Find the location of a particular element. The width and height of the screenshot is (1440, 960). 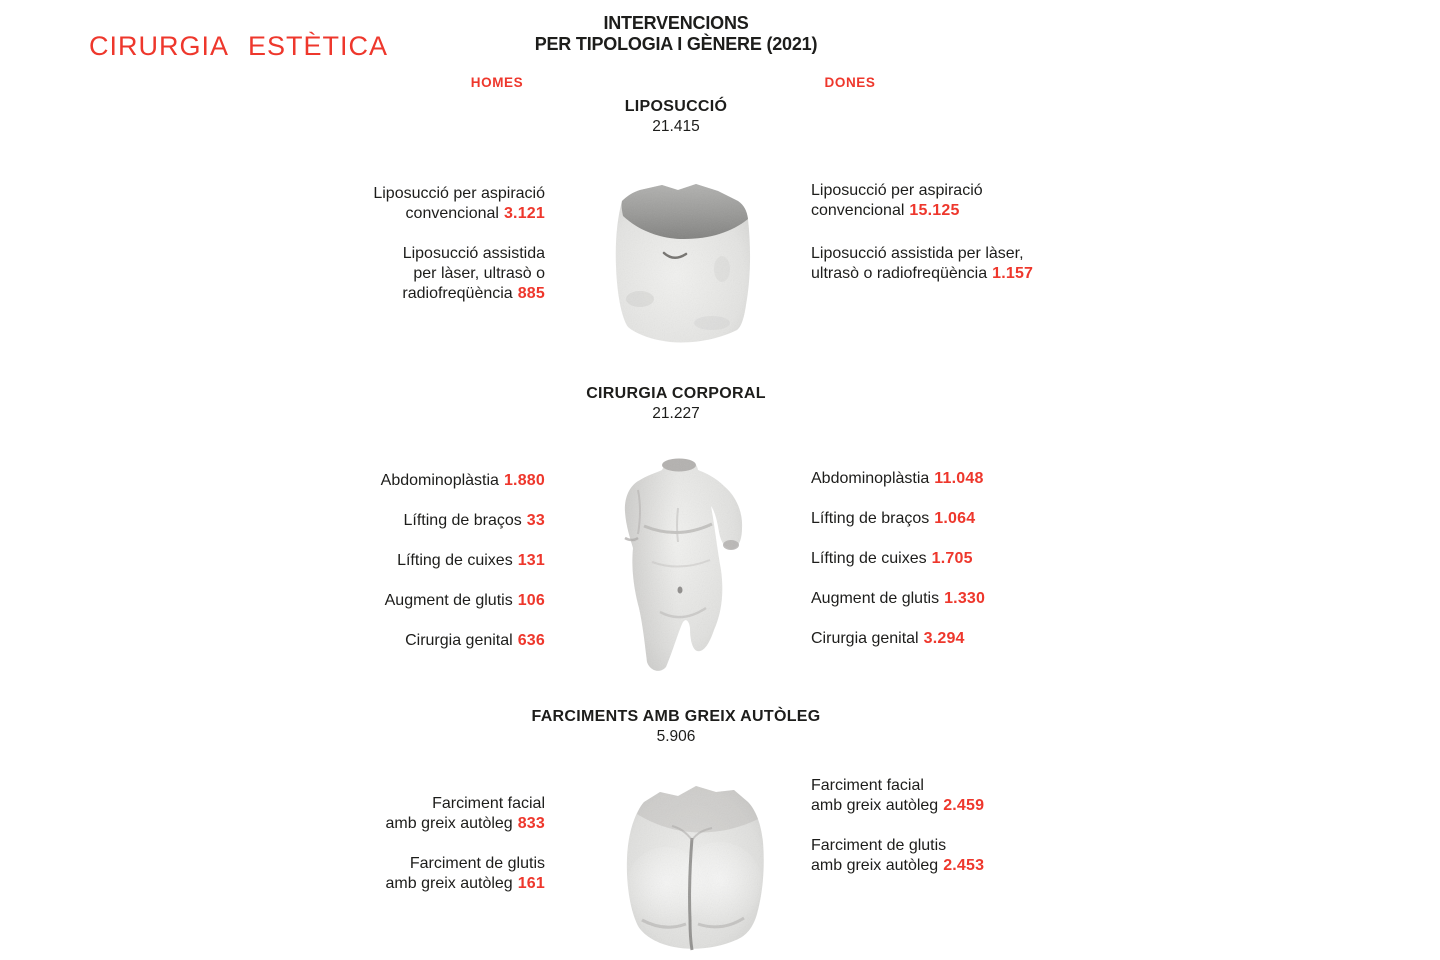

stat-label-line: Cirurgia genital 636 is located at coordinates (475, 641).